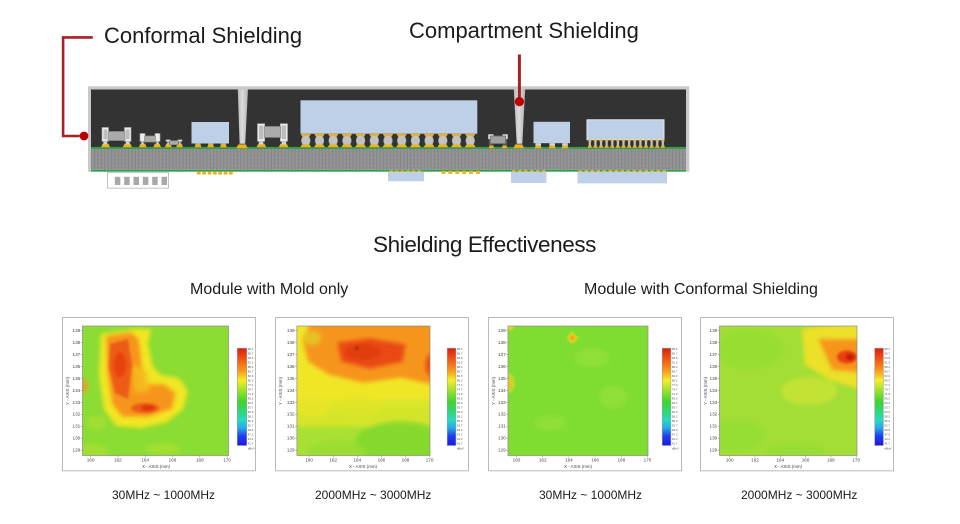 The width and height of the screenshot is (960, 524). I want to click on svg-text: 52.7, so click(887, 425).